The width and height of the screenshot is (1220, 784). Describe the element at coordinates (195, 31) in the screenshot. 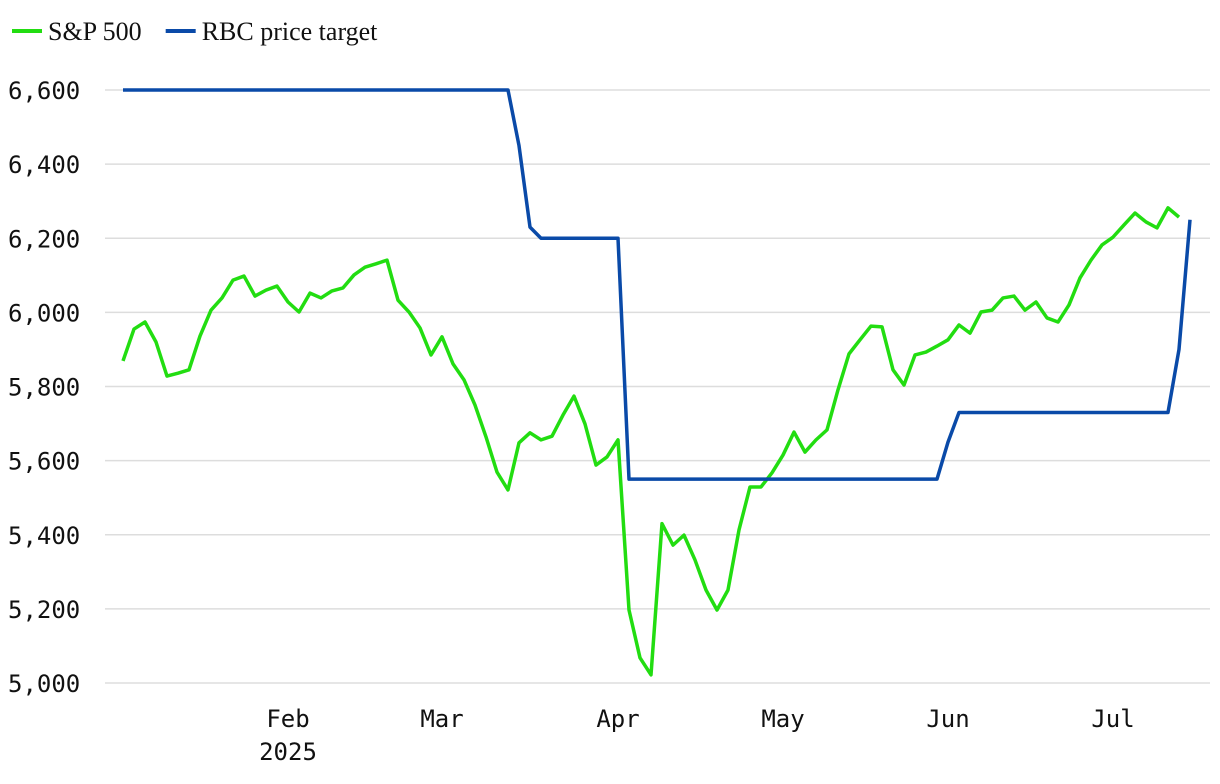

I see `legend: S&P 500 RBC price target` at that location.